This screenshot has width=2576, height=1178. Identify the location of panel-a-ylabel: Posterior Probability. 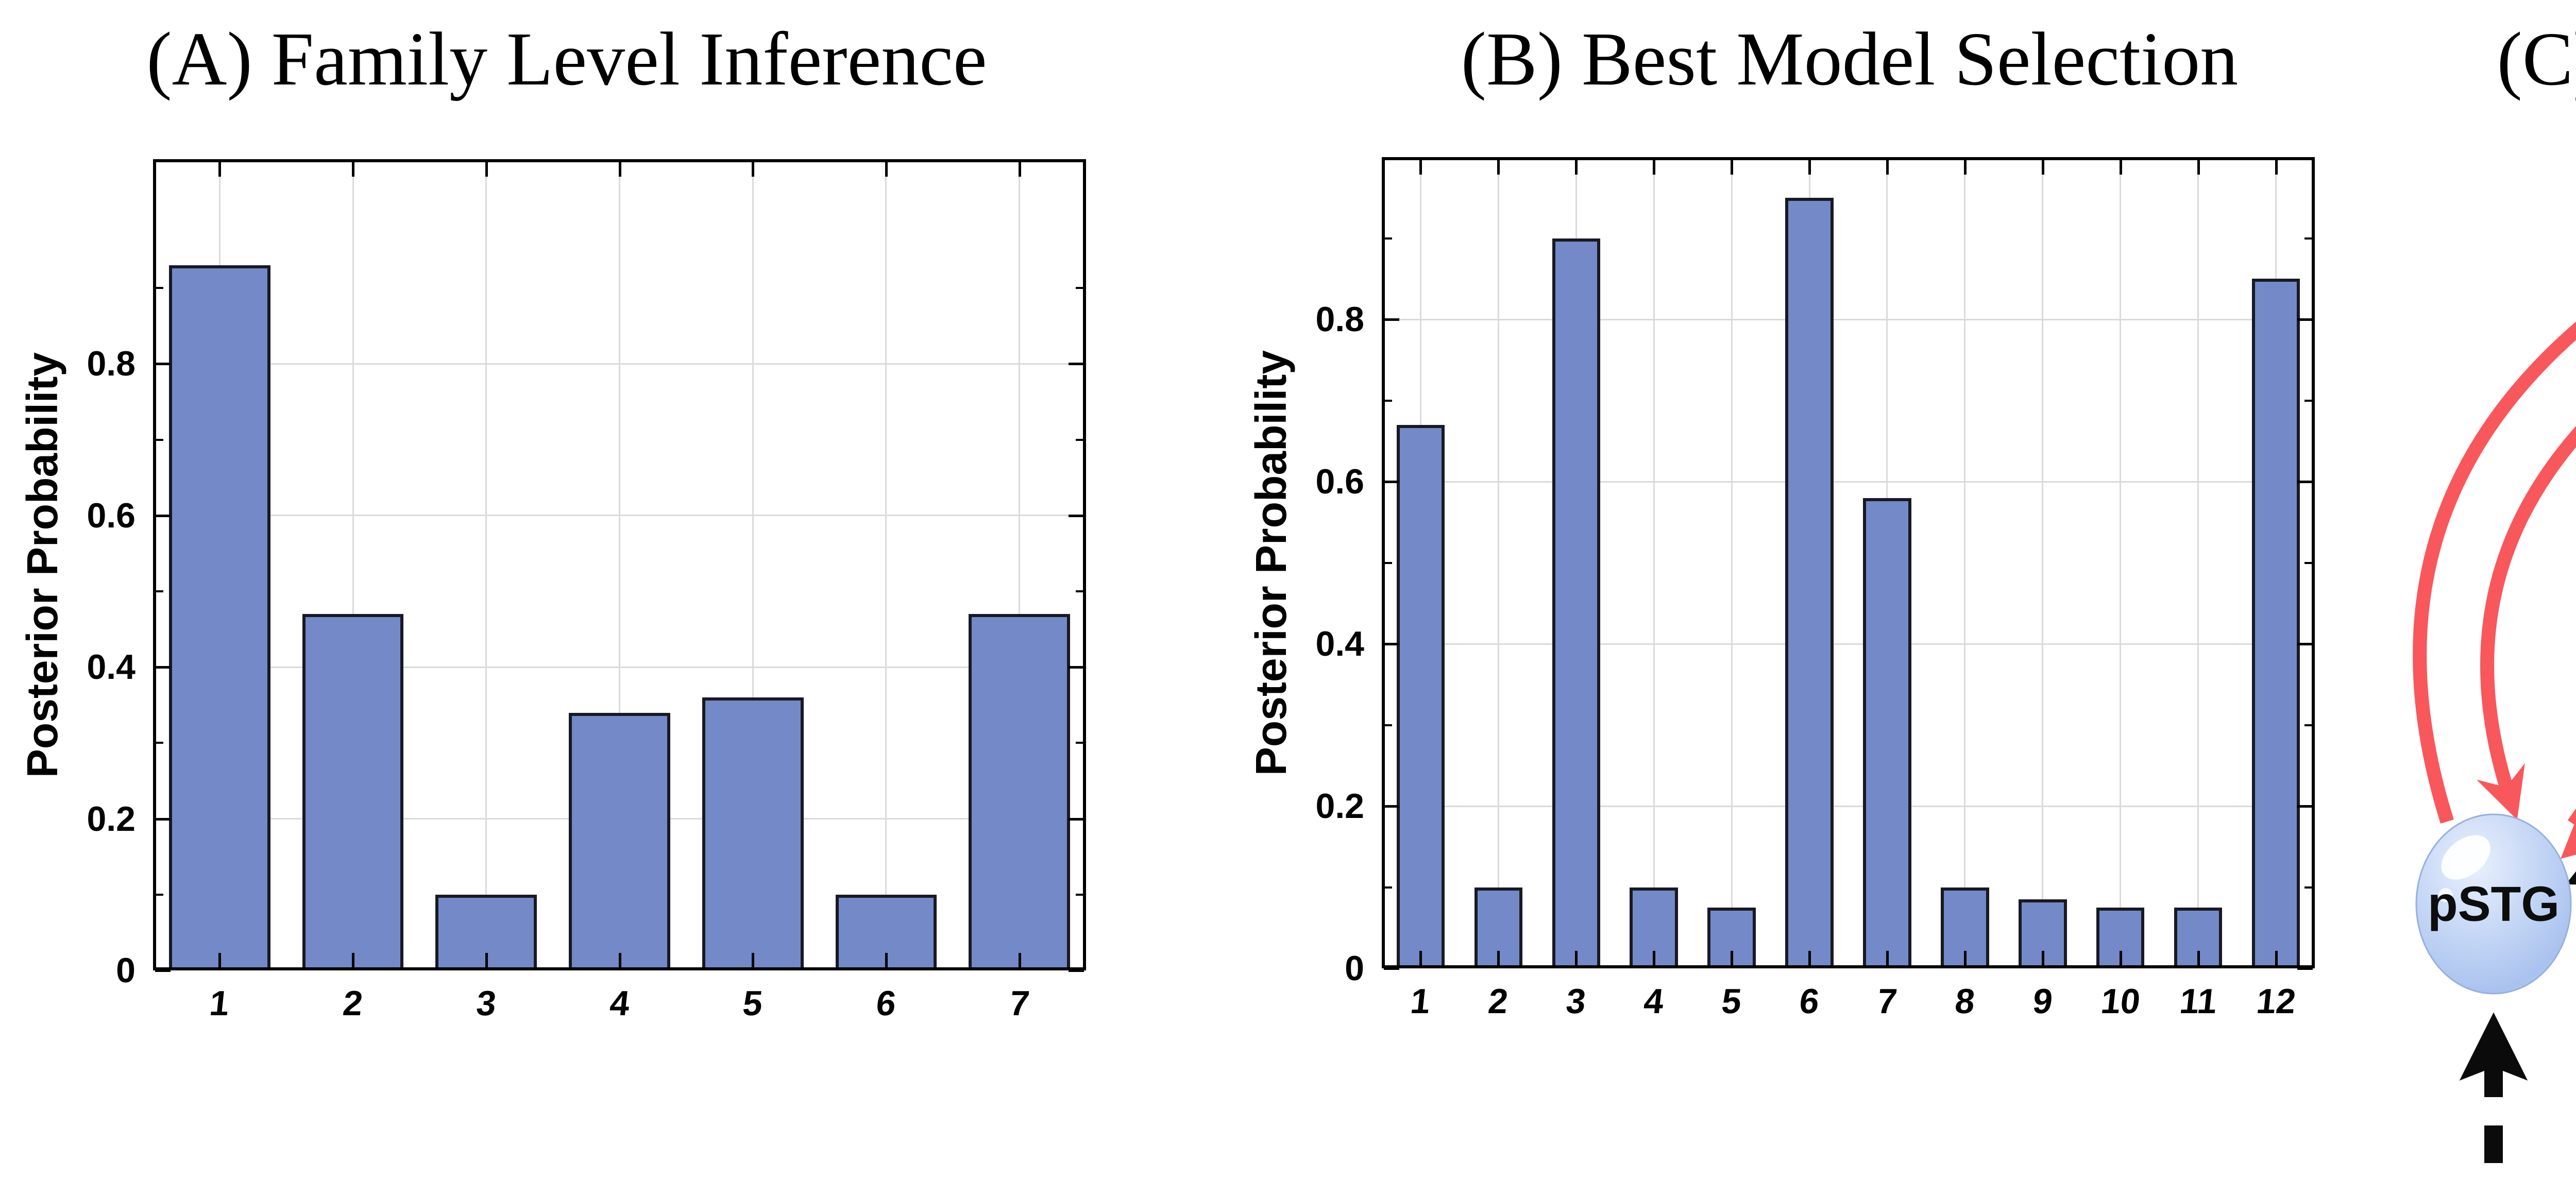
(42, 565).